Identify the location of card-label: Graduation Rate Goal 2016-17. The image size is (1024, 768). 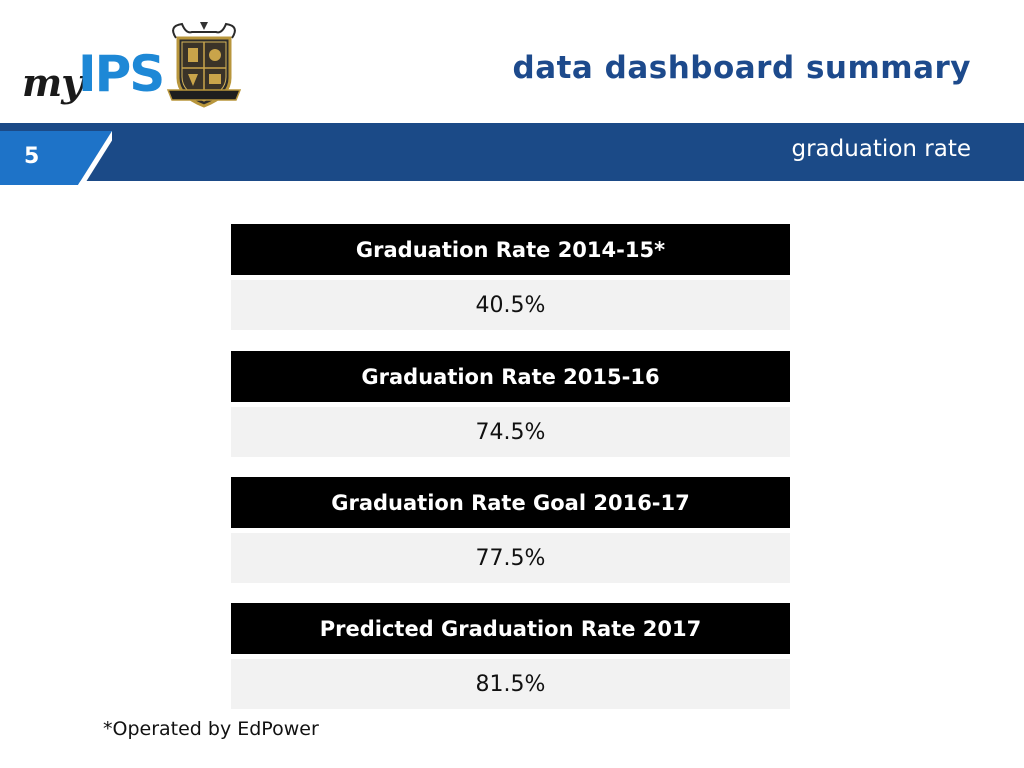
(510, 502).